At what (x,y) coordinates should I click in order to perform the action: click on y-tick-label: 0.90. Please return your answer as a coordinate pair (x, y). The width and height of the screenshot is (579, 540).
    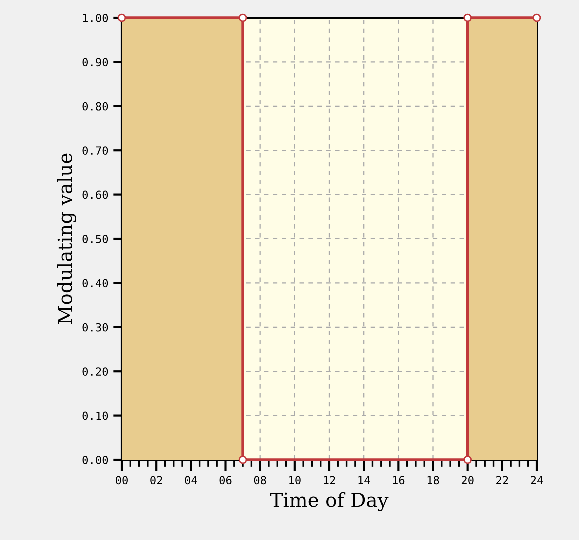
    Looking at the image, I should click on (95, 62).